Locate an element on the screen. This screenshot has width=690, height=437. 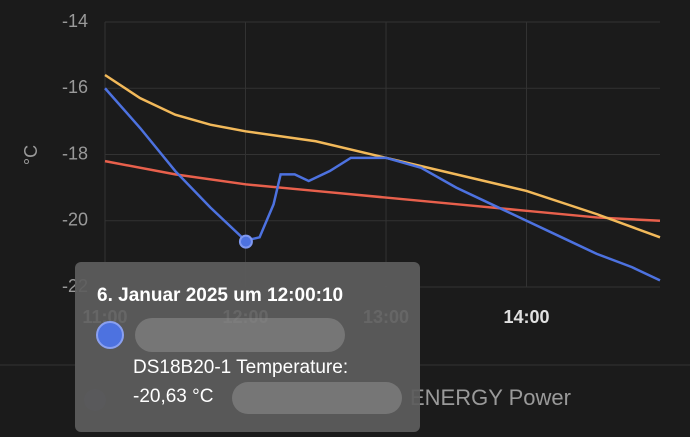
tooltip-label: DS18B20-1 Temperature: is located at coordinates (240, 367).